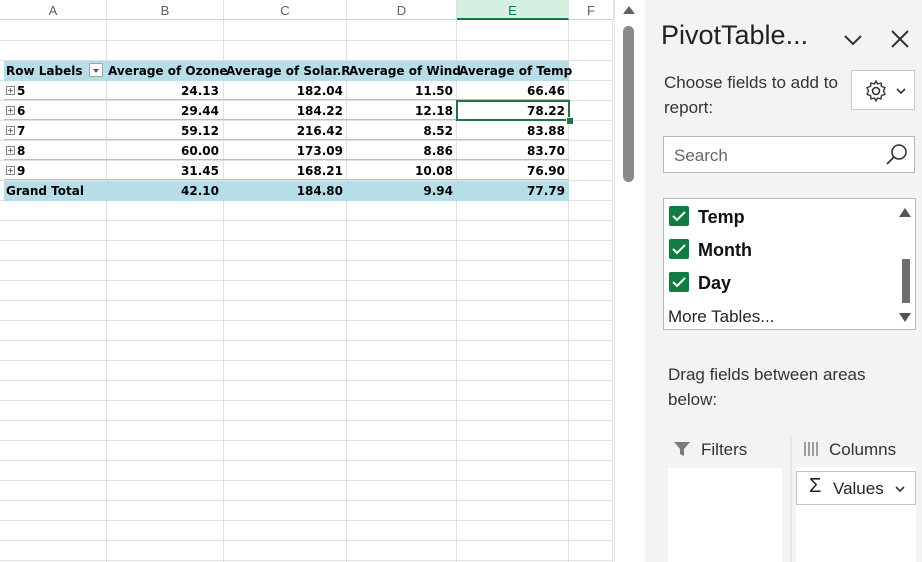 The height and width of the screenshot is (562, 922). I want to click on sheet-vertical-scrollbar, so click(629, 281).